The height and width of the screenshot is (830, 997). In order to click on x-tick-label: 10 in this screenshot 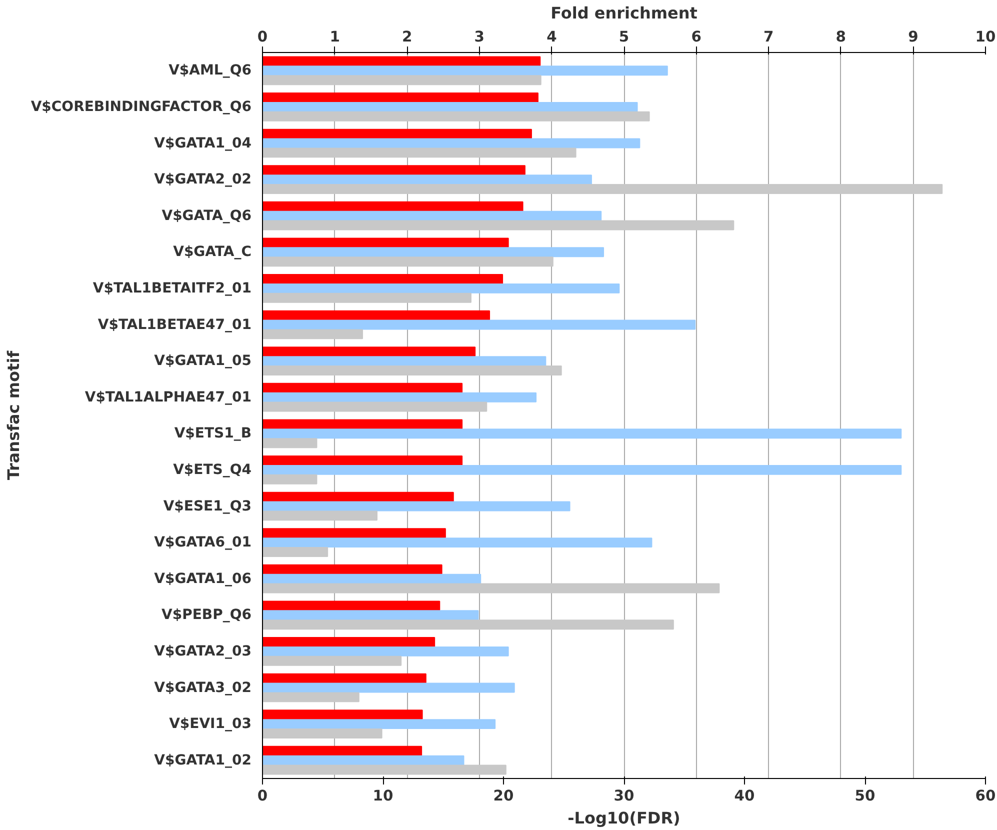, I will do `click(383, 796)`.